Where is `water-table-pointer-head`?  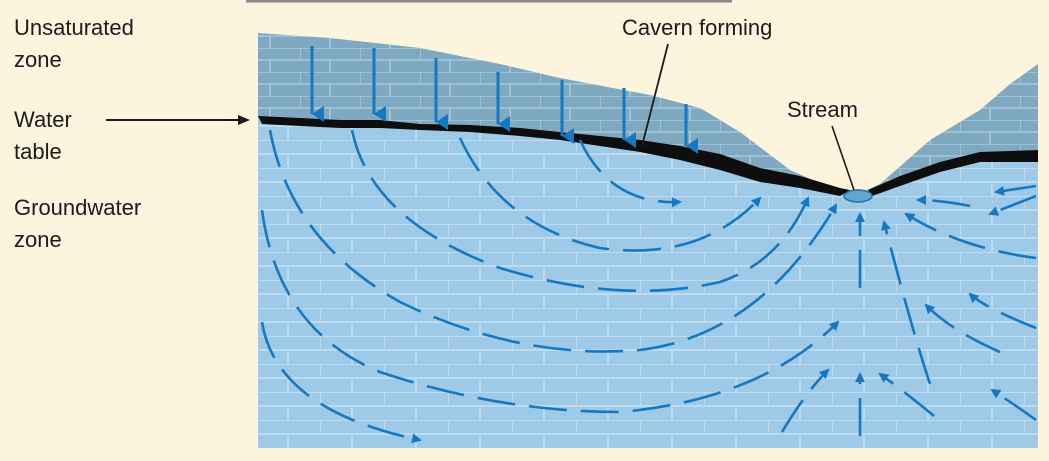
water-table-pointer-head is located at coordinates (244, 120).